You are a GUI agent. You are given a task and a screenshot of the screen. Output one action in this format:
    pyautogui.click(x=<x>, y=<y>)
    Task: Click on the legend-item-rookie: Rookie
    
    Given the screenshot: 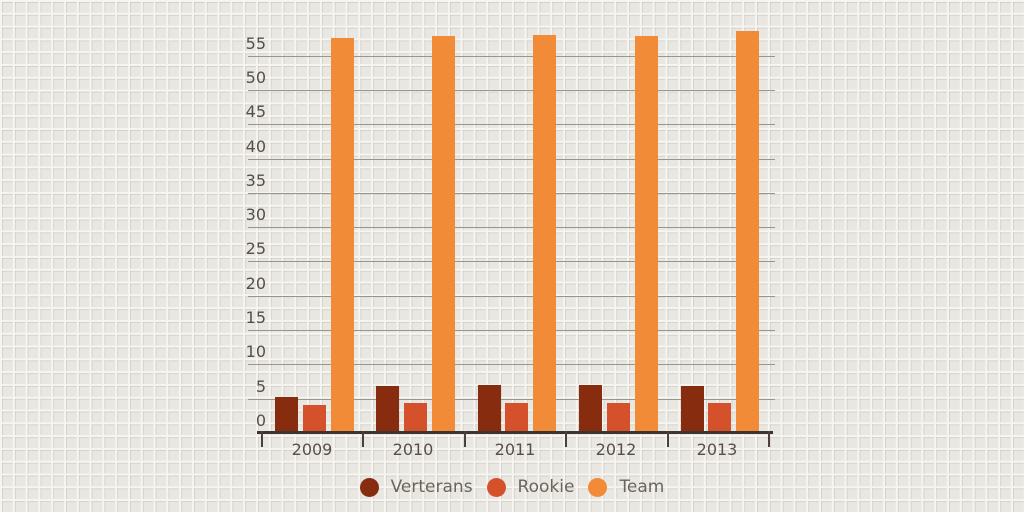 What is the action you would take?
    pyautogui.click(x=530, y=487)
    